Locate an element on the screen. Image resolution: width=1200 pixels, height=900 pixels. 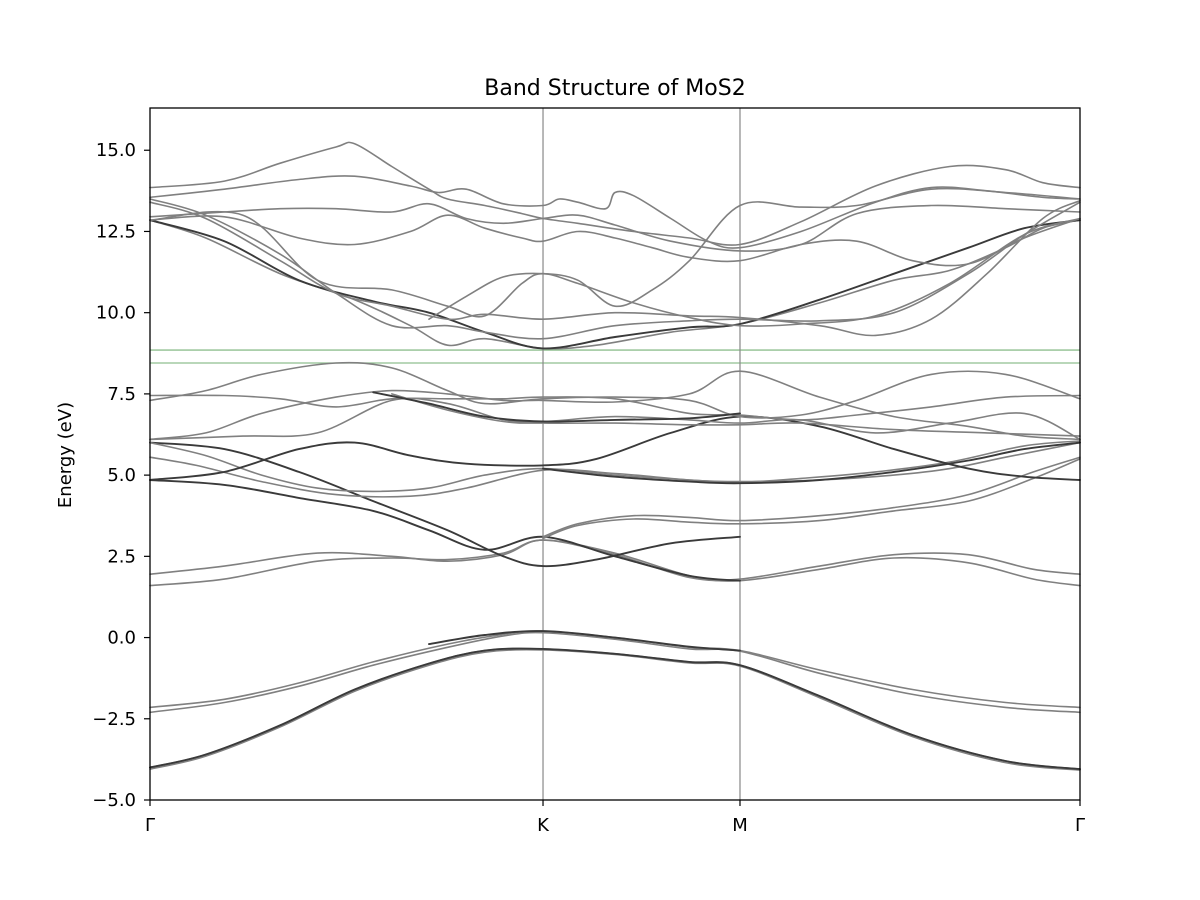
x-tick-label-2: M is located at coordinates (740, 825).